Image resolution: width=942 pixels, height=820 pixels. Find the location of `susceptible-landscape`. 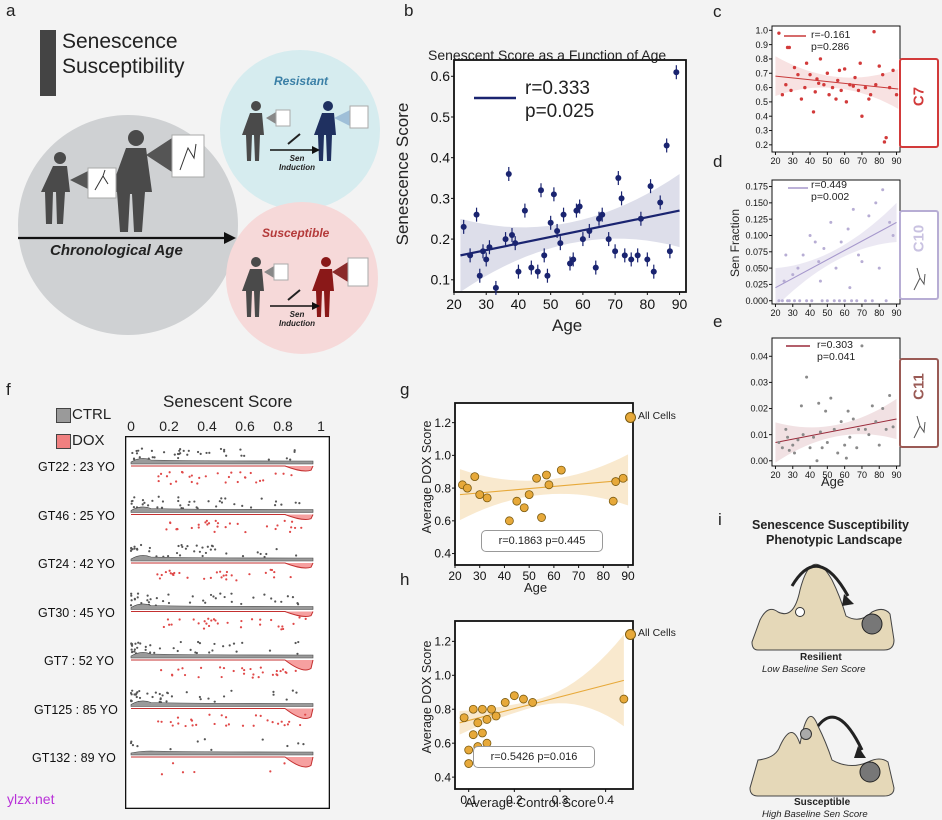

susceptible-landscape is located at coordinates (822, 756).